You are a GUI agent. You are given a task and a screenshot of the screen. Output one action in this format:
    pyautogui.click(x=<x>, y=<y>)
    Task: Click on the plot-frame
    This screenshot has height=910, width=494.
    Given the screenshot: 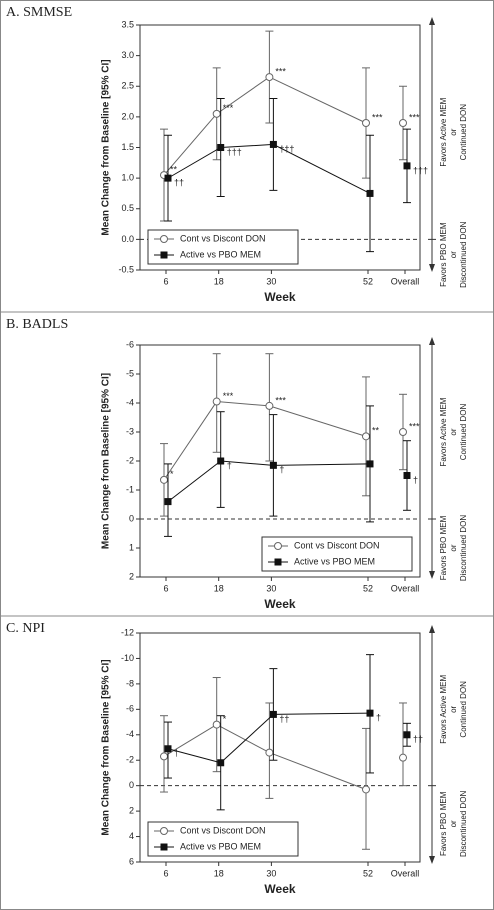 What is the action you would take?
    pyautogui.click(x=280, y=747)
    